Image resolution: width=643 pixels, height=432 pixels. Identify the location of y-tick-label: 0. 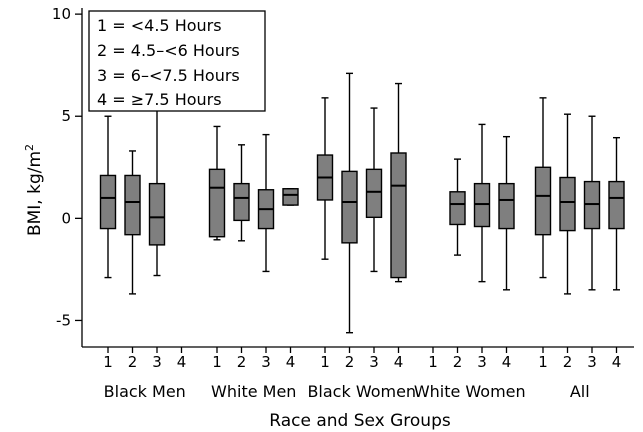
(66, 218).